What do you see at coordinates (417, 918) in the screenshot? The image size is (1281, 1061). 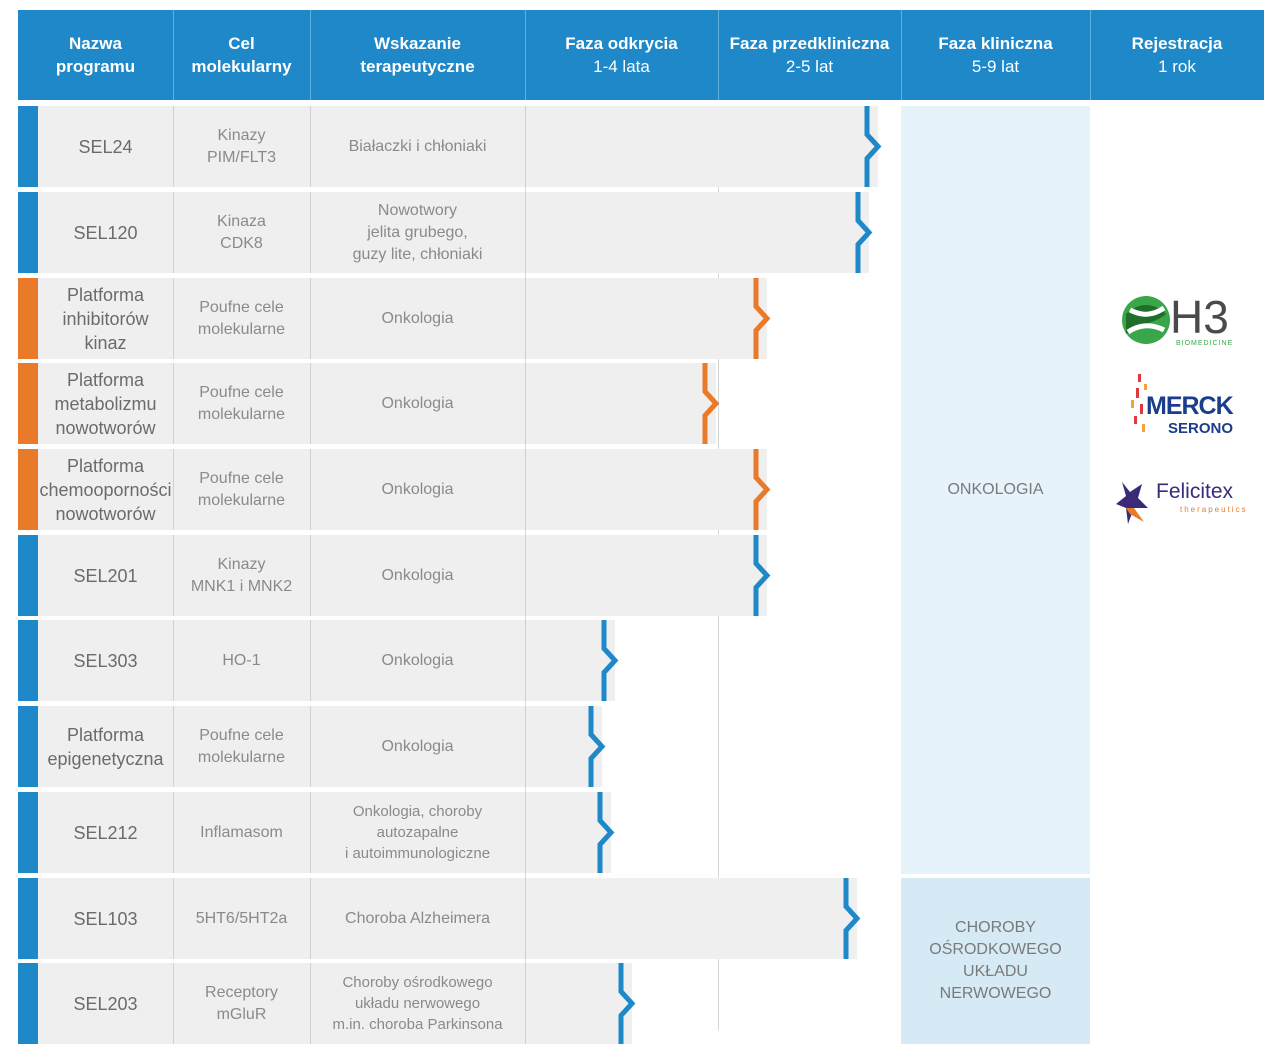 I see `therapeutic-indication: Choroba Alzheimera` at bounding box center [417, 918].